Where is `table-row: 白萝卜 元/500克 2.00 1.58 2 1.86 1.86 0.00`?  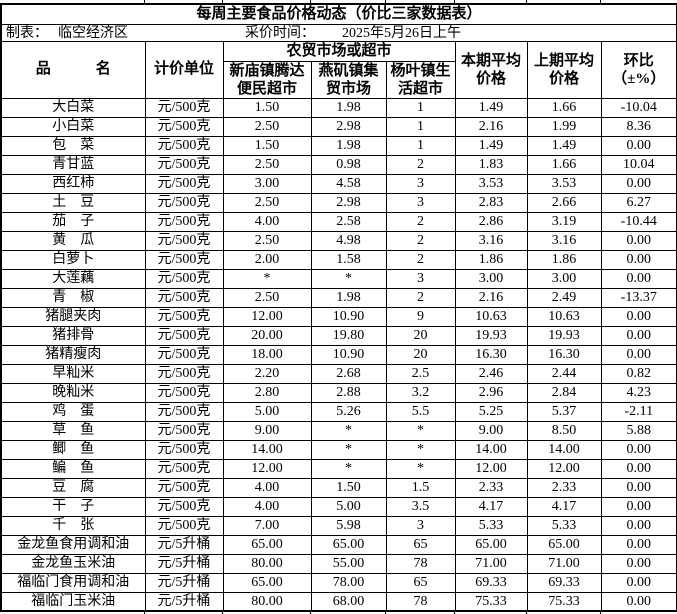 table-row: 白萝卜 元/500克 2.00 1.58 2 1.86 1.86 0.00 is located at coordinates (338, 259).